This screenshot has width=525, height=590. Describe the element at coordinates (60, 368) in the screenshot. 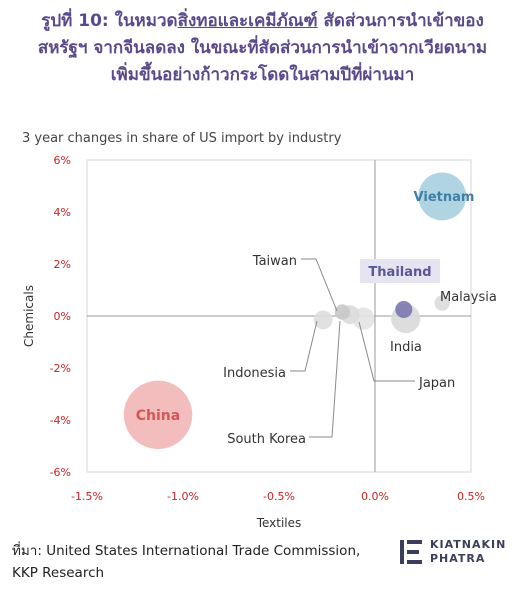

I see `y-tick-label: -2%` at that location.